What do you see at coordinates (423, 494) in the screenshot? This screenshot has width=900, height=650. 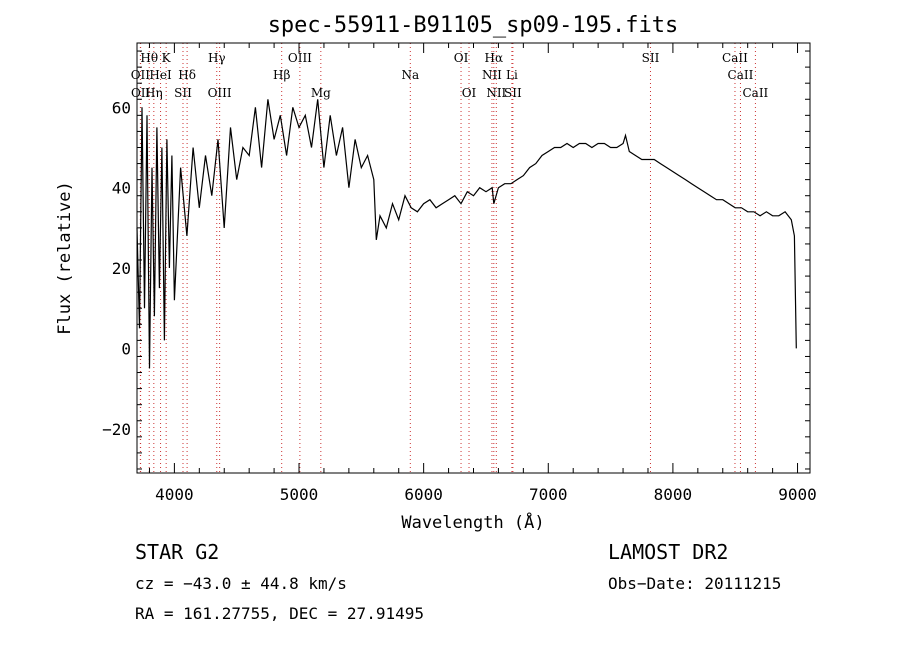 I see `x-tick-label: 6000` at bounding box center [423, 494].